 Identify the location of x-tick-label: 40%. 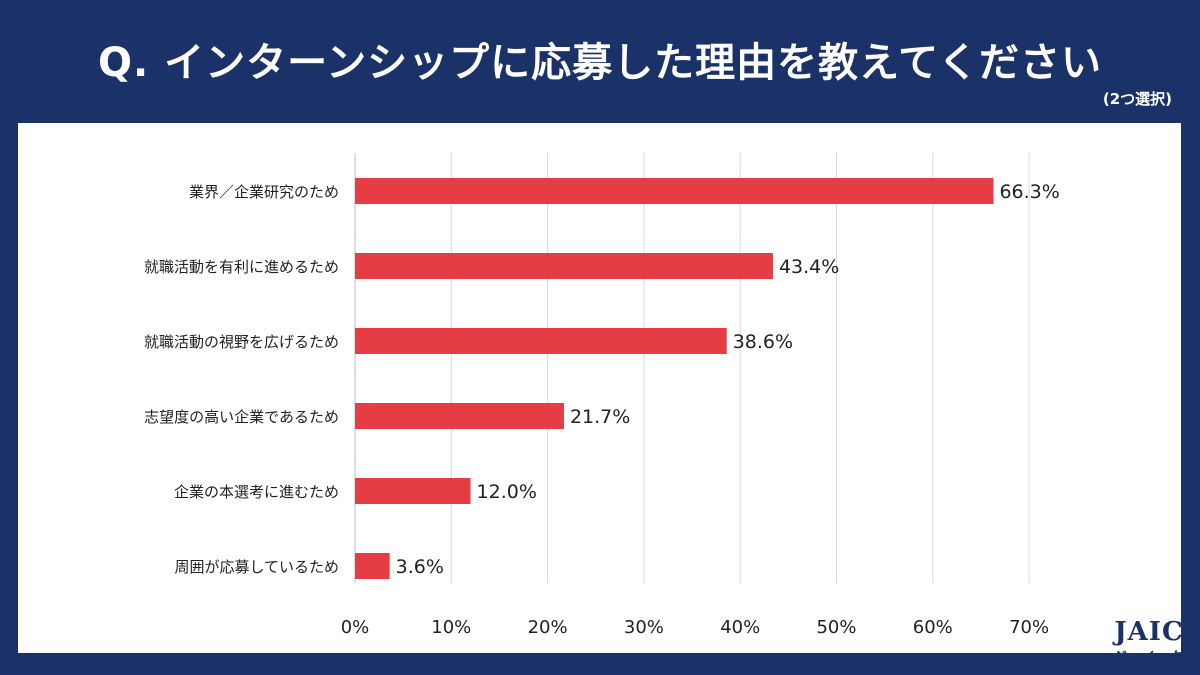
(740, 627).